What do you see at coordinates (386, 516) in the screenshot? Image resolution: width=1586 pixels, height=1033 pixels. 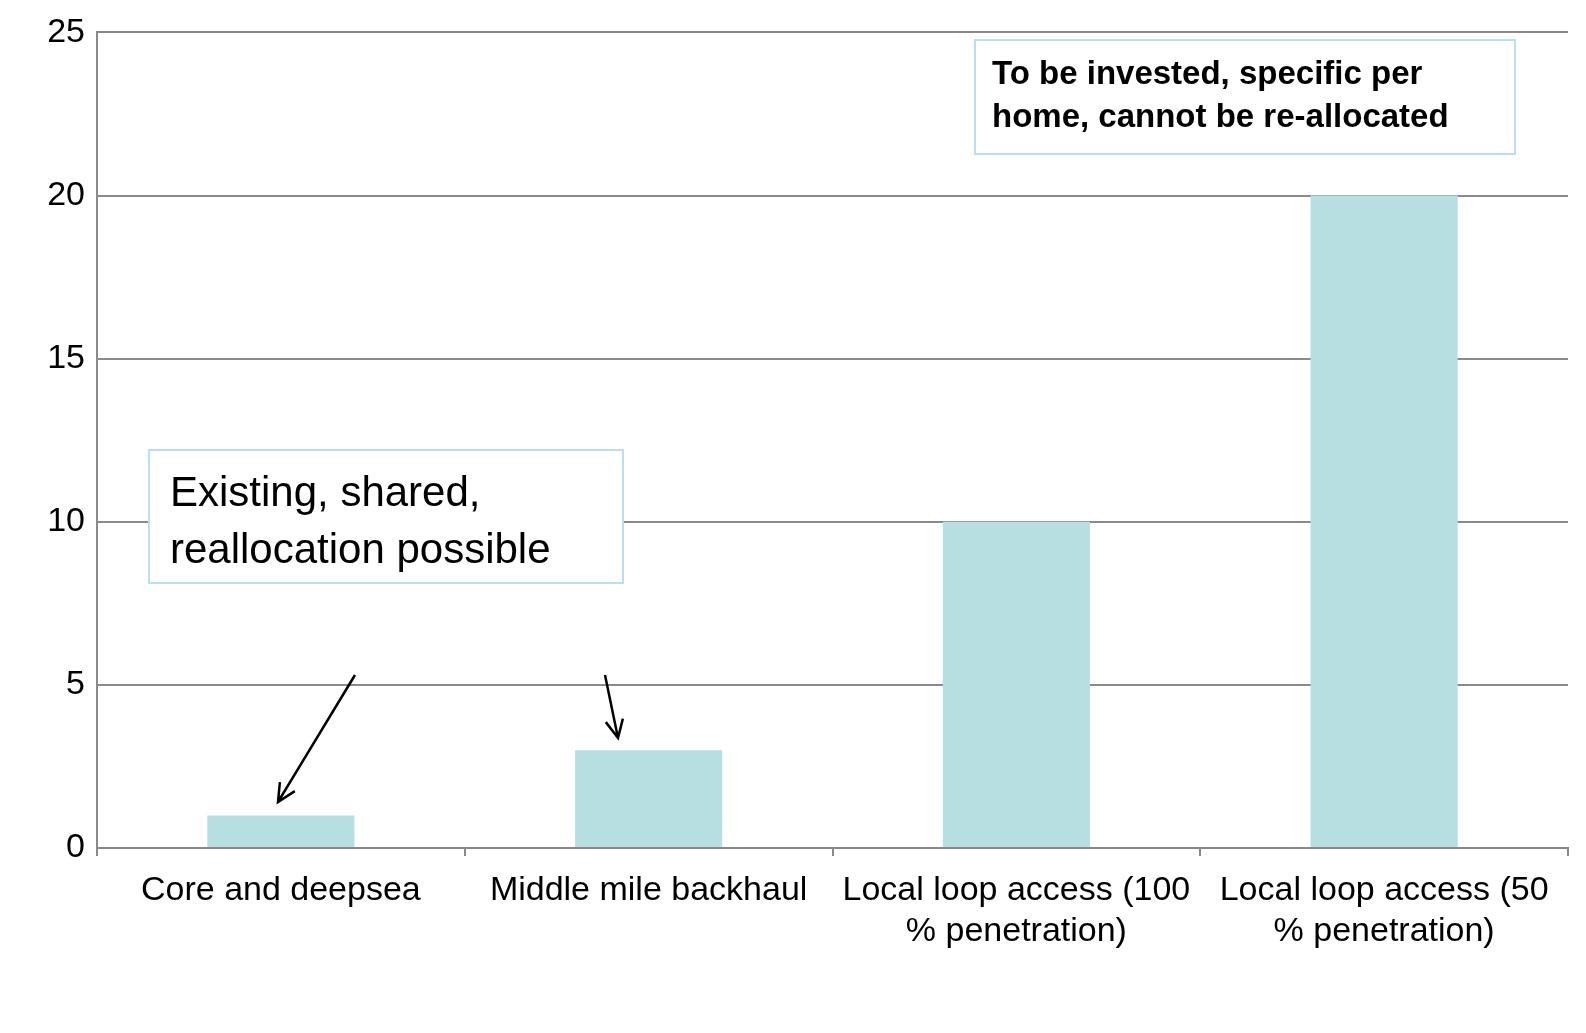 I see `annotation: Existing, shared, reallocation possible` at bounding box center [386, 516].